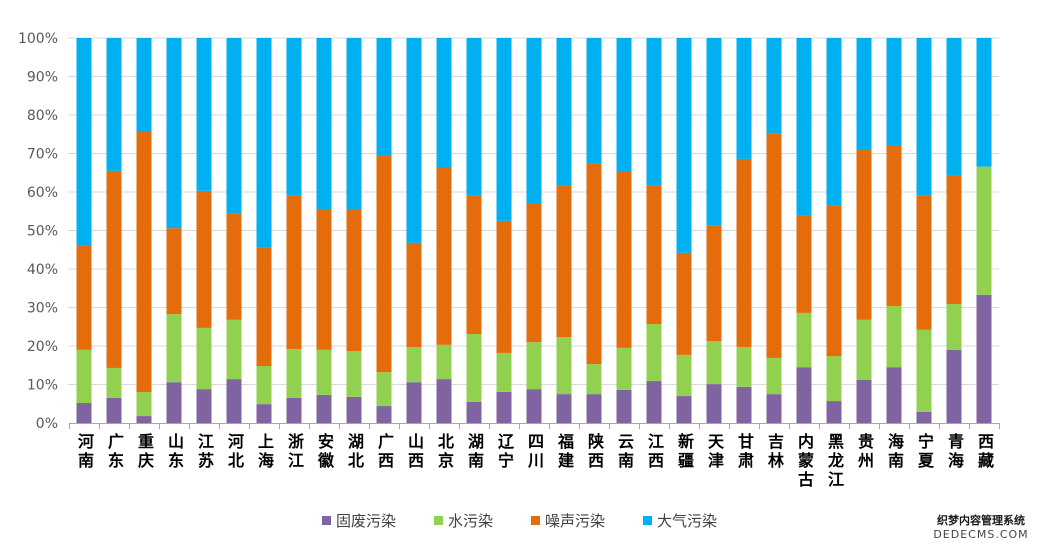 This screenshot has width=1039, height=551. Describe the element at coordinates (744, 452) in the screenshot. I see `x-tick-label: 甘肃` at that location.